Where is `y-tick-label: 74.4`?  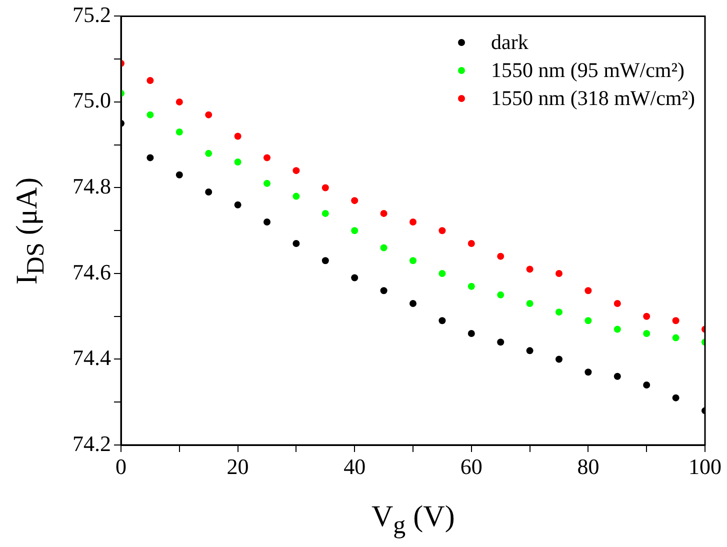
y-tick-label: 74.4 is located at coordinates (91, 357).